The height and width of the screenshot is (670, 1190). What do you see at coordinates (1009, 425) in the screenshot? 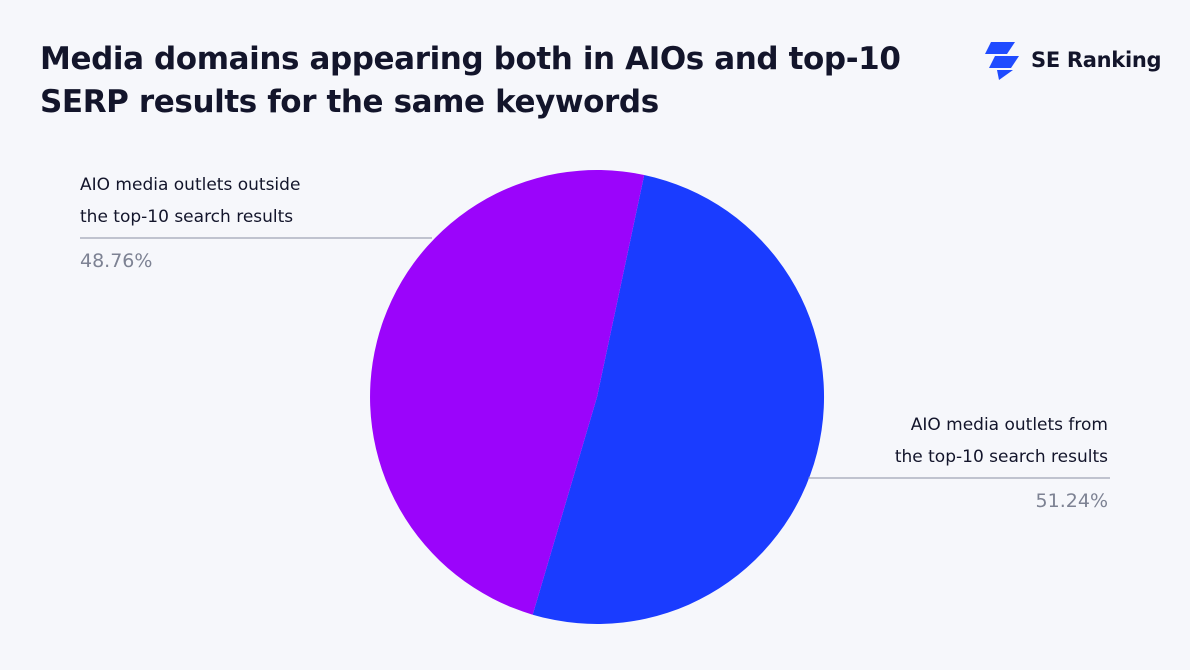
I see `slice-label-1-line-1: AIO media outlets from` at bounding box center [1009, 425].